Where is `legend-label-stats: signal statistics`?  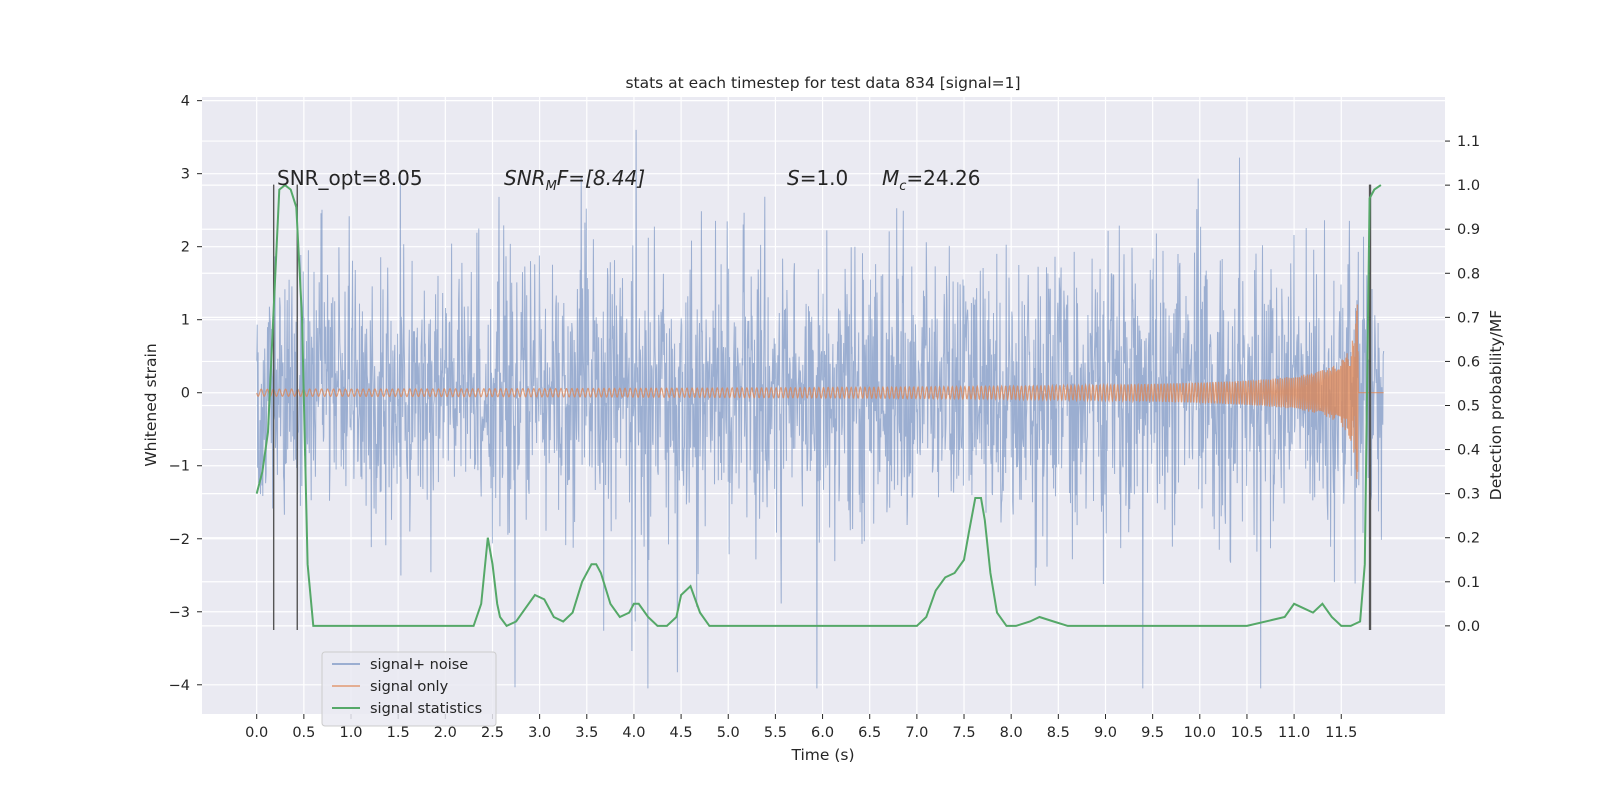
legend-label-stats: signal statistics is located at coordinates (426, 709).